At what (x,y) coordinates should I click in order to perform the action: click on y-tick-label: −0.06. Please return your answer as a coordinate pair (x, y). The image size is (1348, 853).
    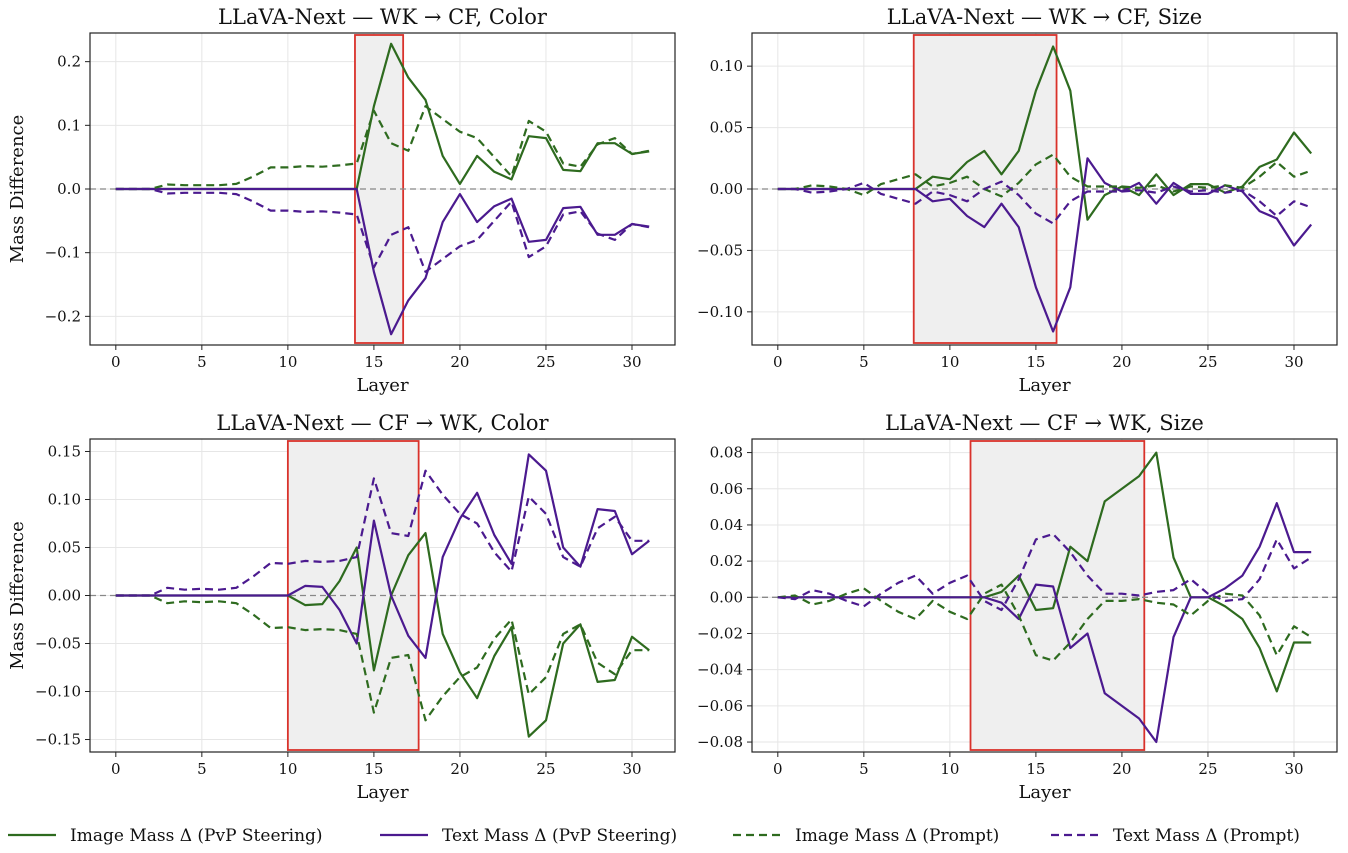
    Looking at the image, I should click on (720, 706).